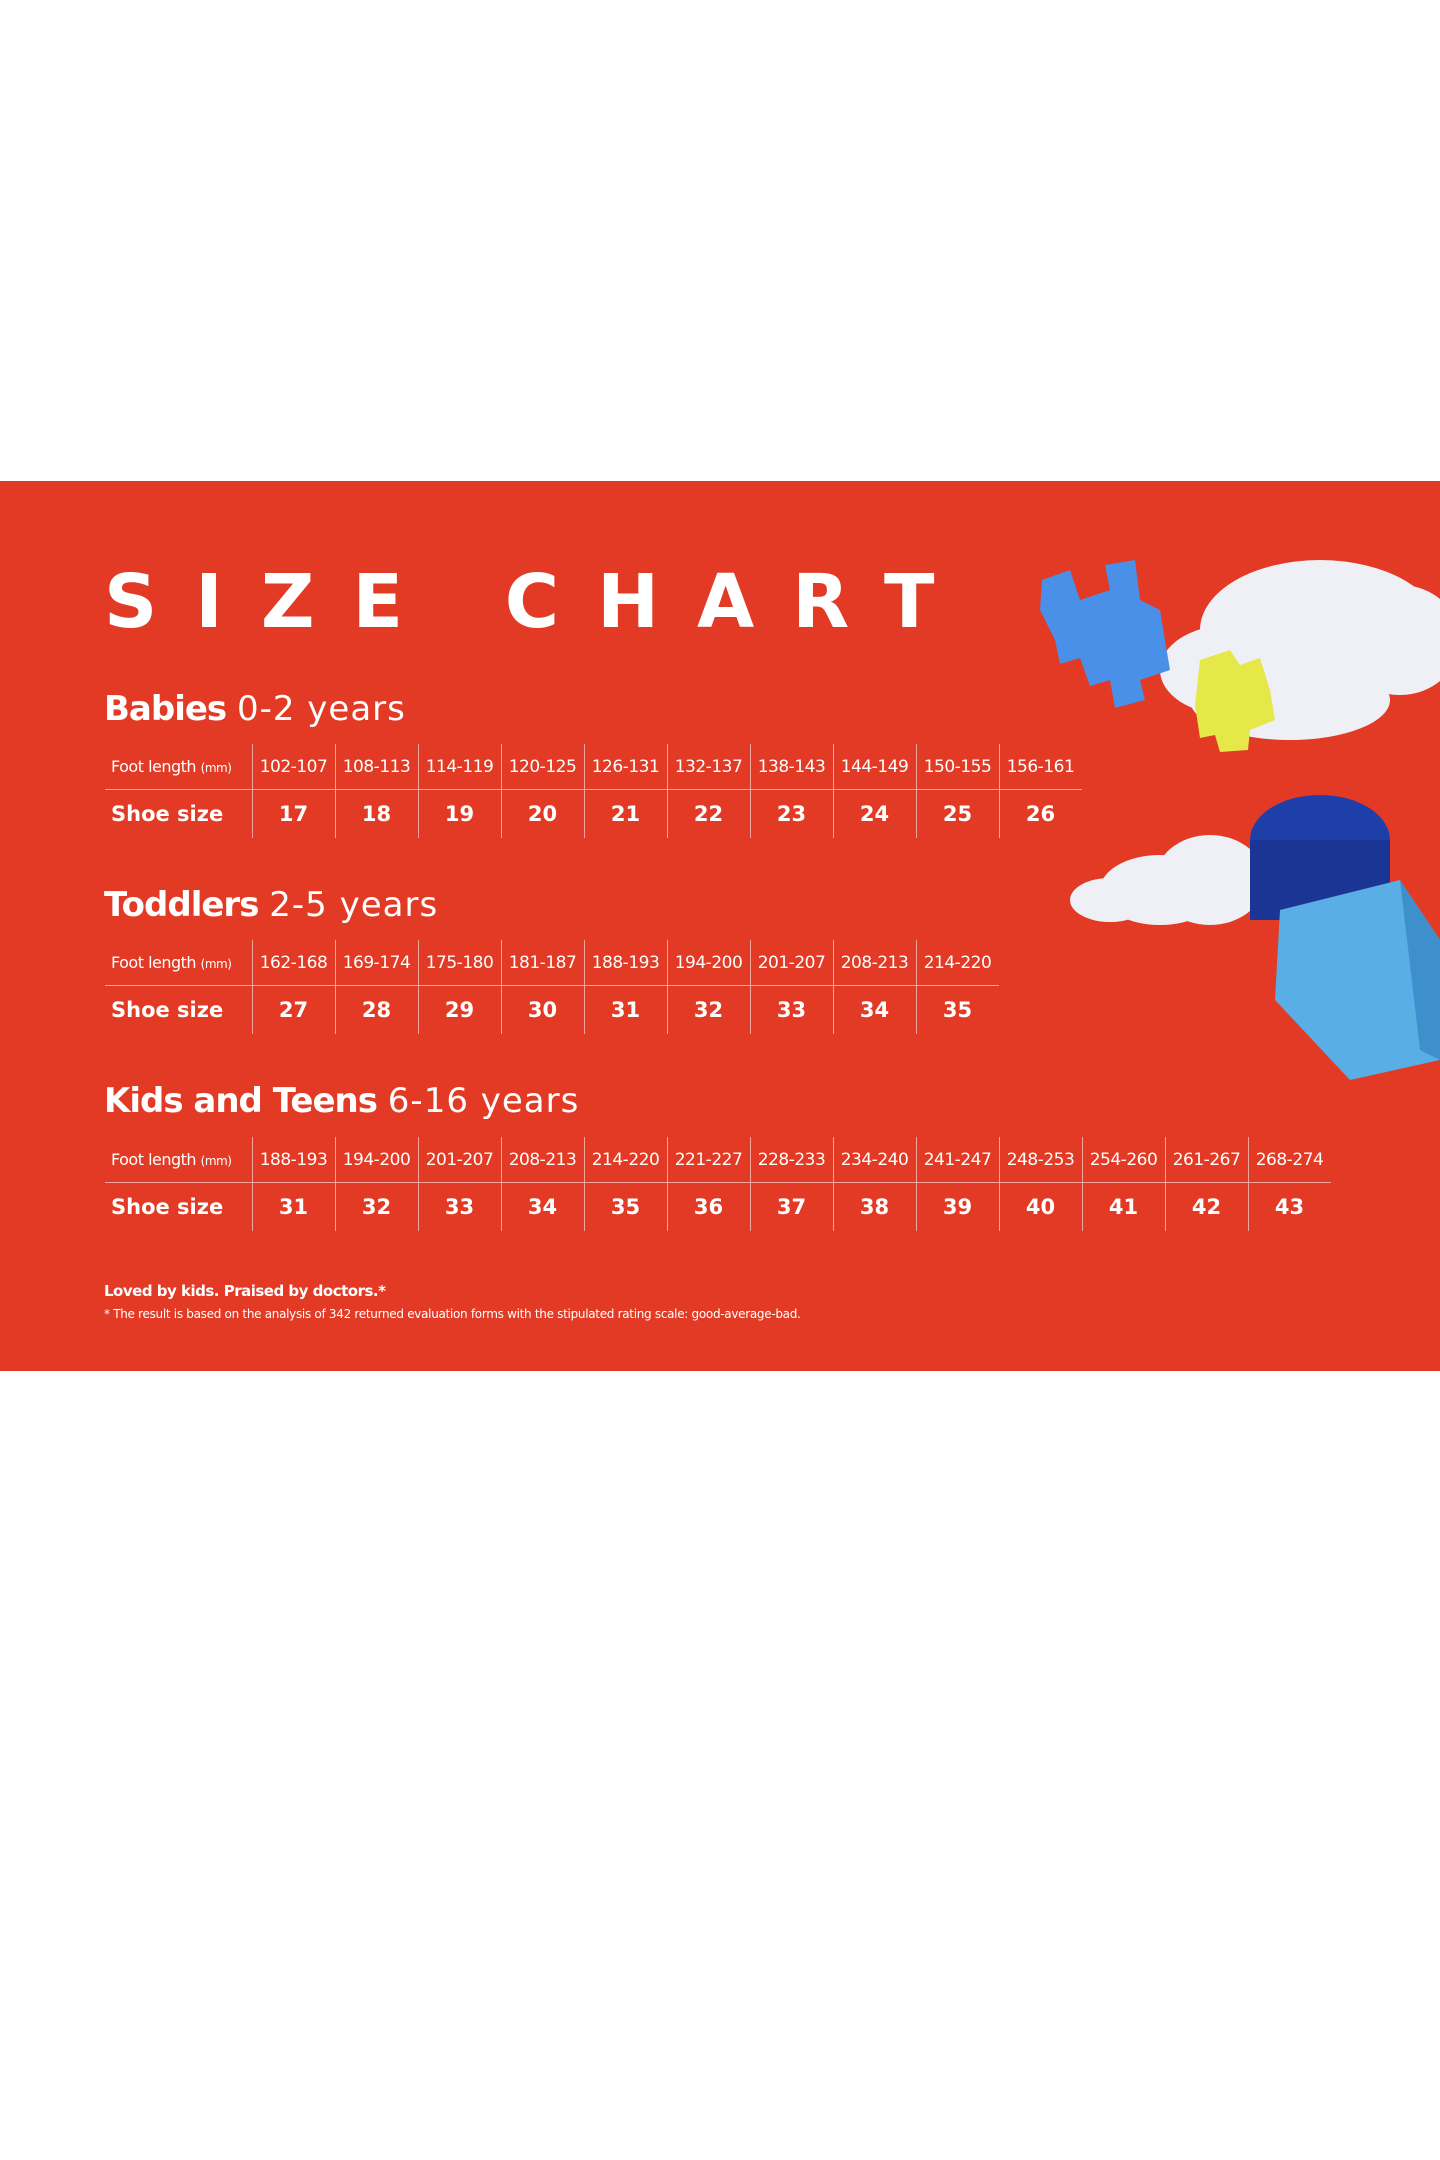 The height and width of the screenshot is (2160, 1440). I want to click on shoe-size-cell: 41, so click(1123, 1206).